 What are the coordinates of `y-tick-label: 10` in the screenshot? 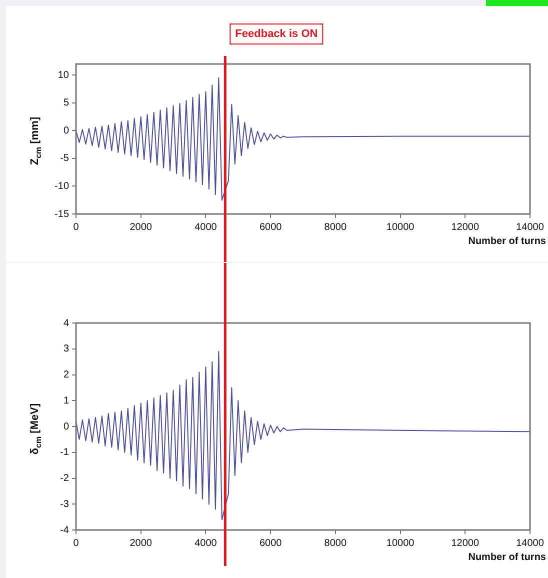 It's located at (64, 75).